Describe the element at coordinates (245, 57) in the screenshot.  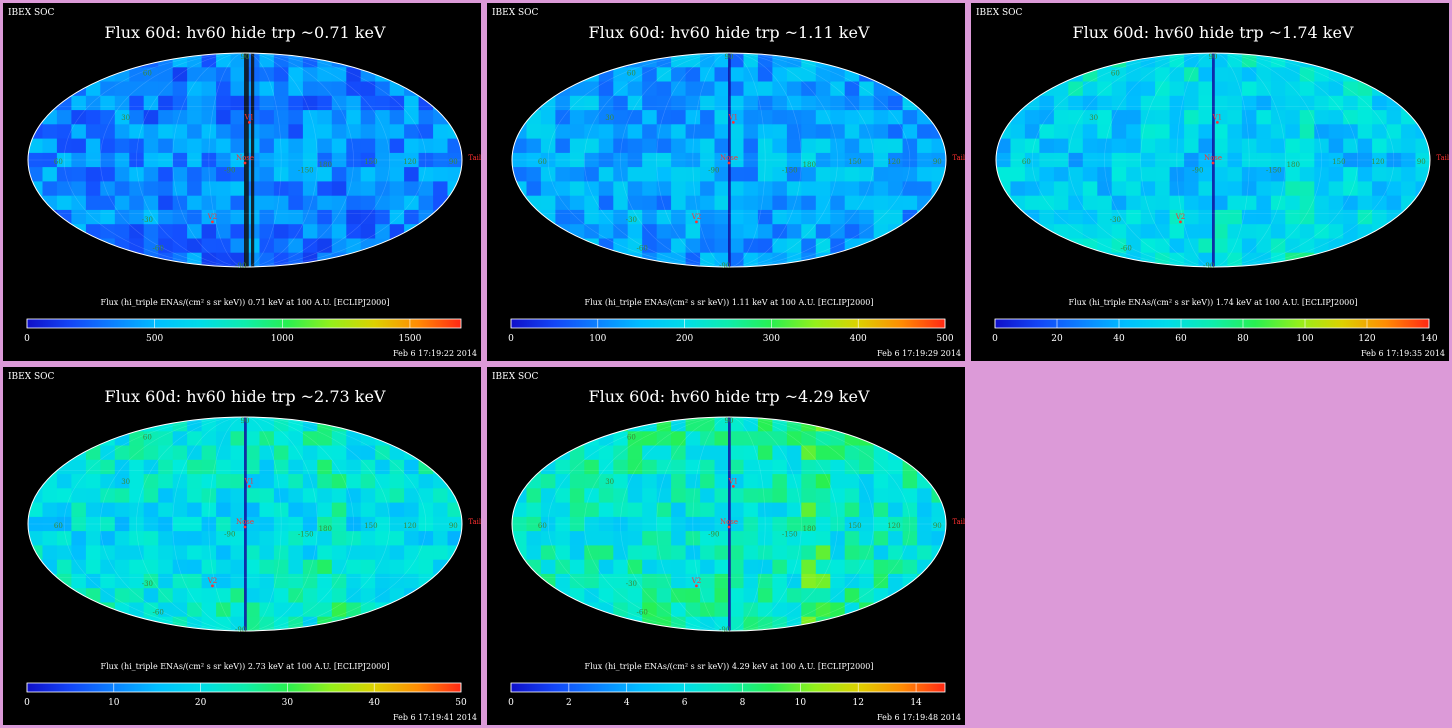
I see `lat-tick-label: 90` at that location.